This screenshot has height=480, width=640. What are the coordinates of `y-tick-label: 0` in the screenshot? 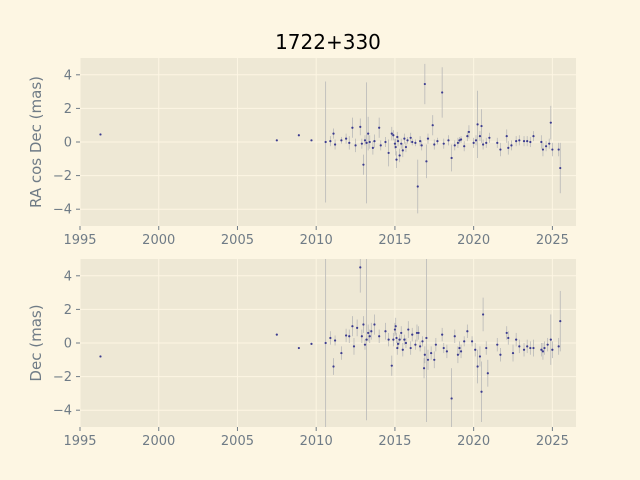 It's located at (68, 344).